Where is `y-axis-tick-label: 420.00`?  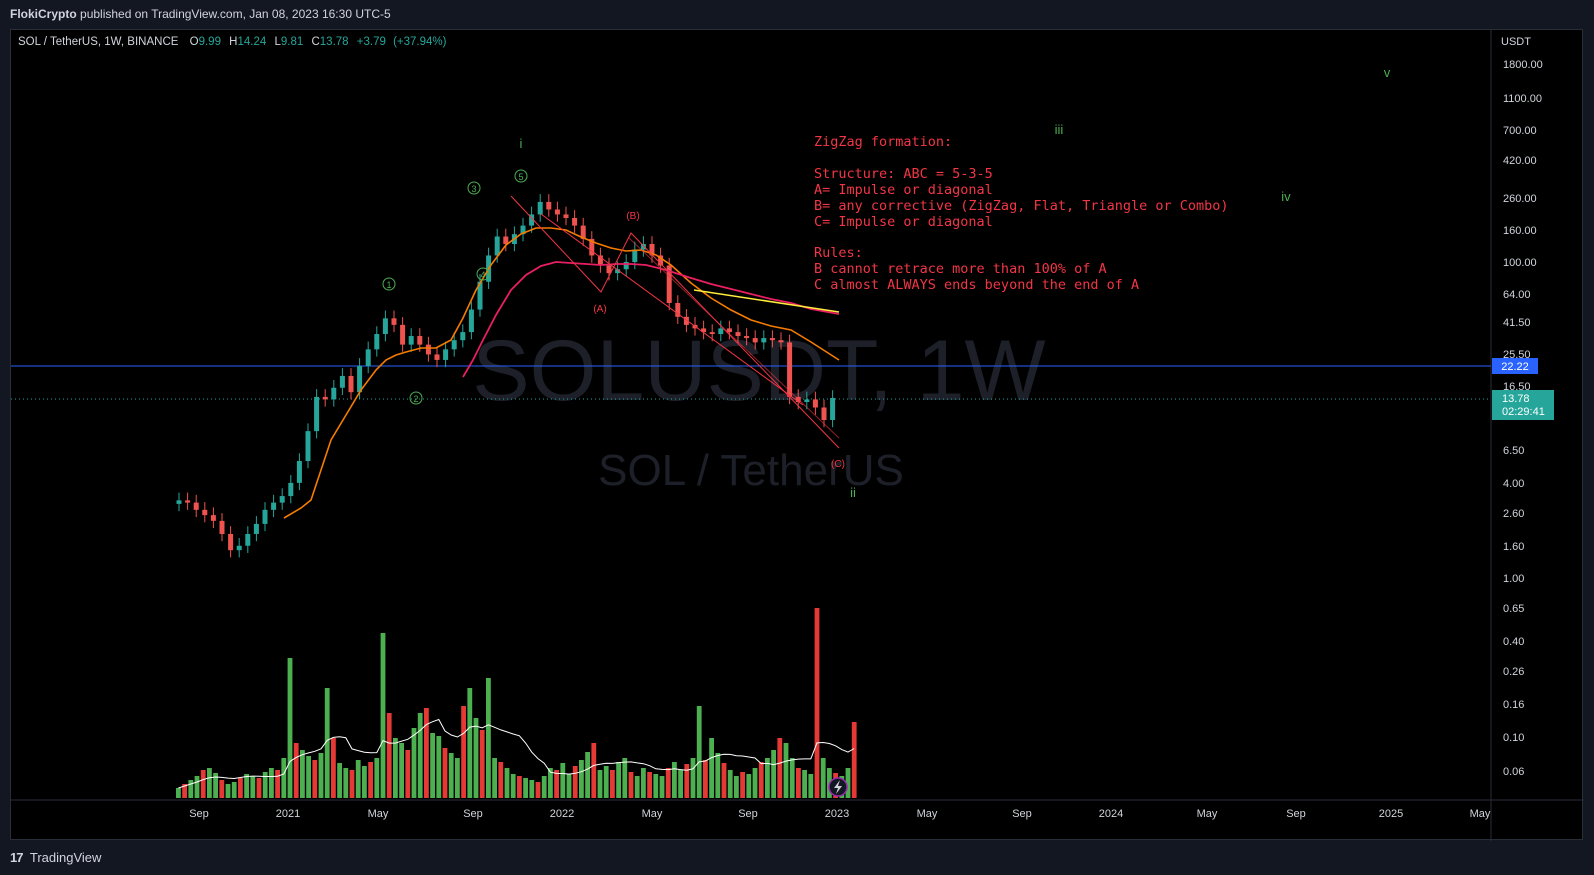
y-axis-tick-label: 420.00 is located at coordinates (1520, 161).